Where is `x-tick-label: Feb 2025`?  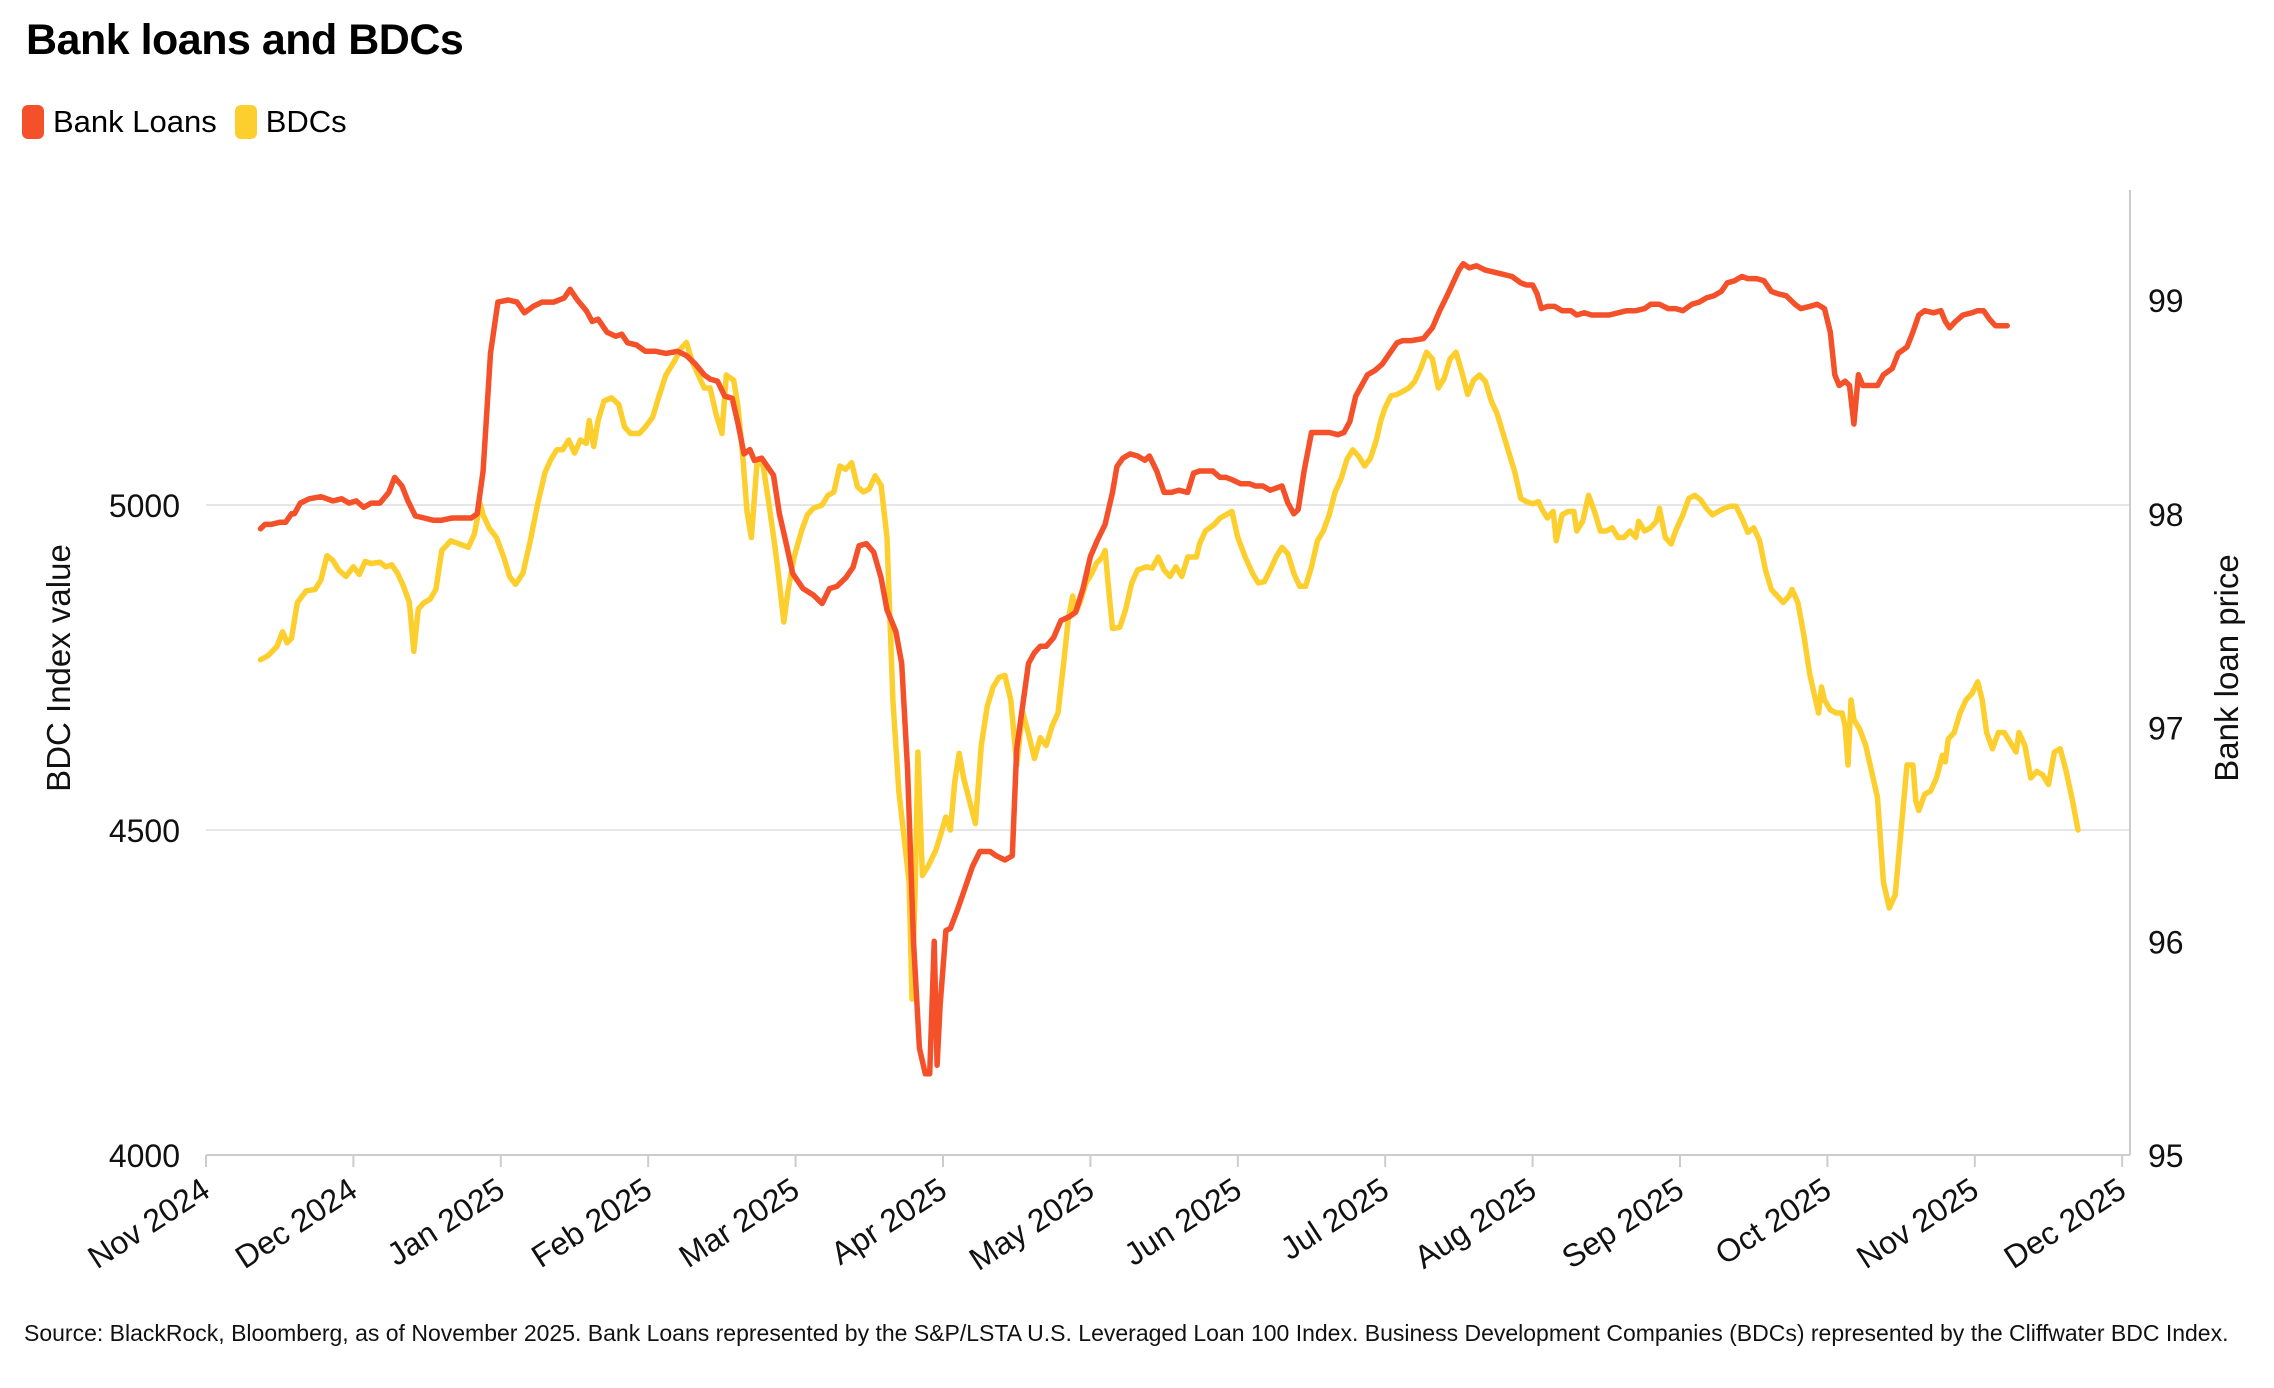 x-tick-label: Feb 2025 is located at coordinates (591, 1223).